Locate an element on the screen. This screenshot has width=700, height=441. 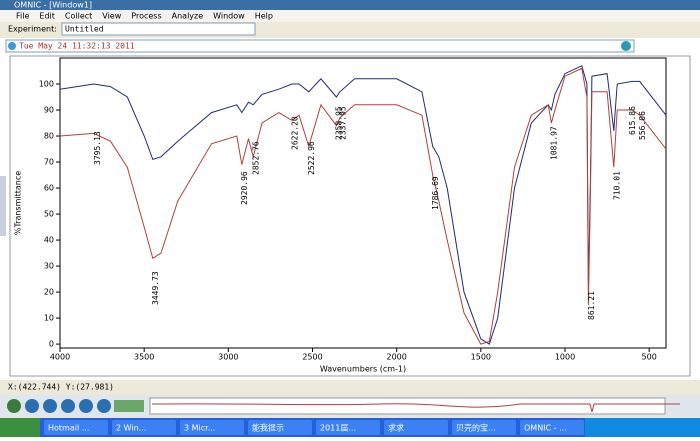
x-axis-label: Wavenumbers (cm-1) is located at coordinates (363, 369).